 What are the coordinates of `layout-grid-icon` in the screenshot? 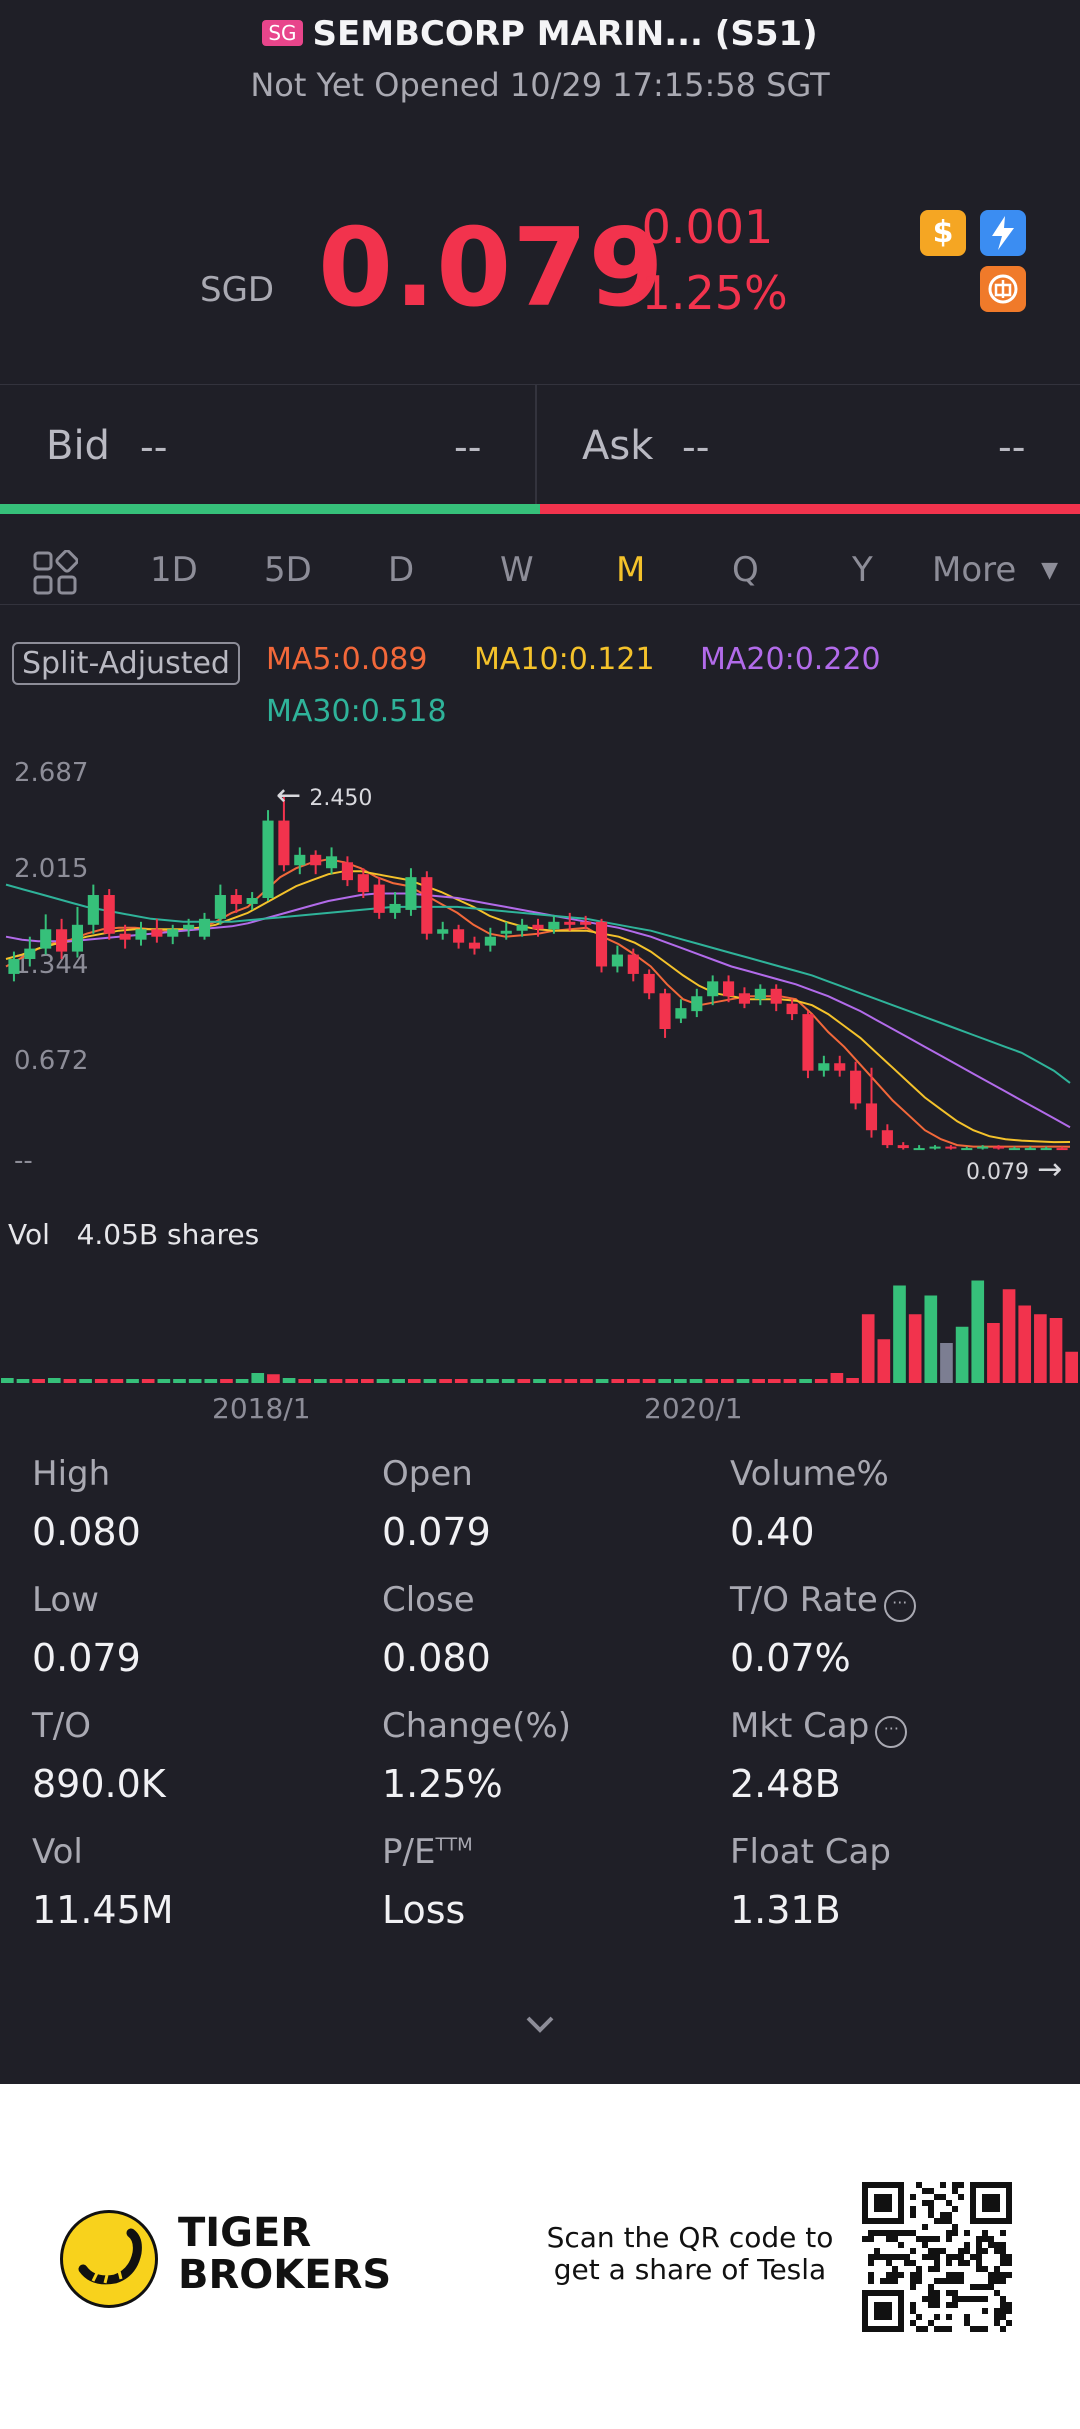 It's located at (55, 572).